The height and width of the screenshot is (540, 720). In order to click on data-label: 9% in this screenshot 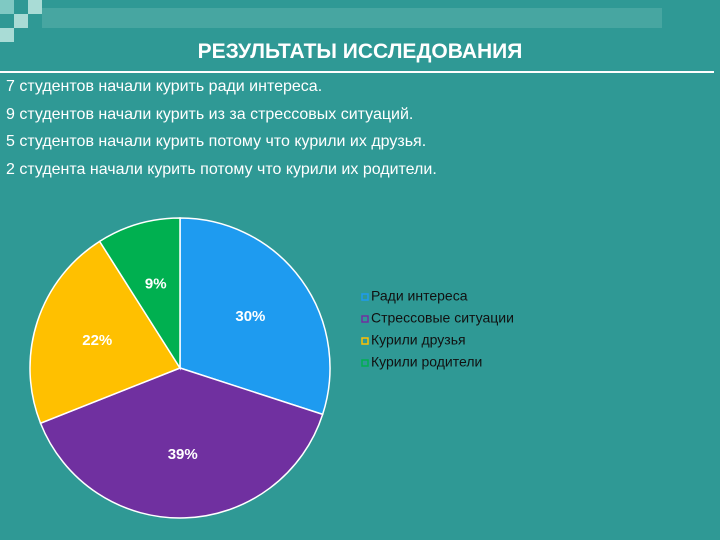, I will do `click(156, 283)`.